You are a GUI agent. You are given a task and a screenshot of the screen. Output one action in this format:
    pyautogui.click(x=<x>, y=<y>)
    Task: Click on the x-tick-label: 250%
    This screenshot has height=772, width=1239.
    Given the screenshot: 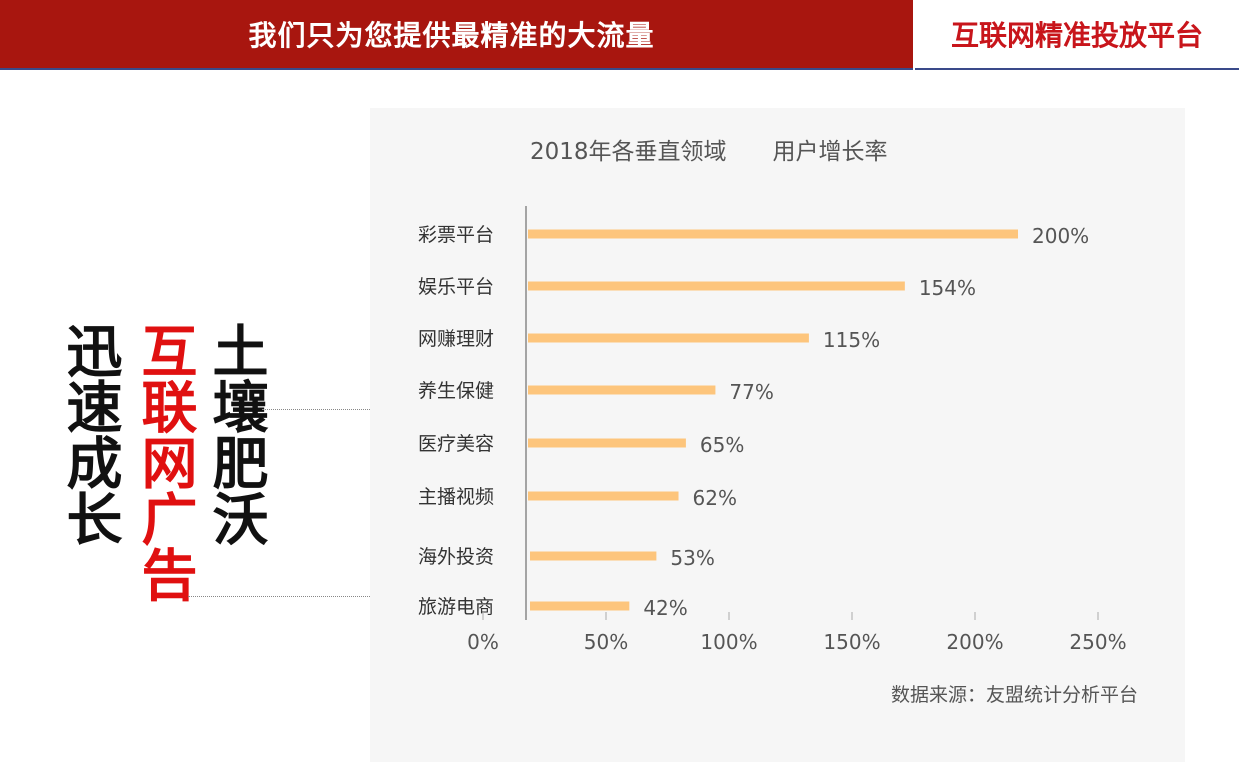 What is the action you would take?
    pyautogui.click(x=1097, y=642)
    